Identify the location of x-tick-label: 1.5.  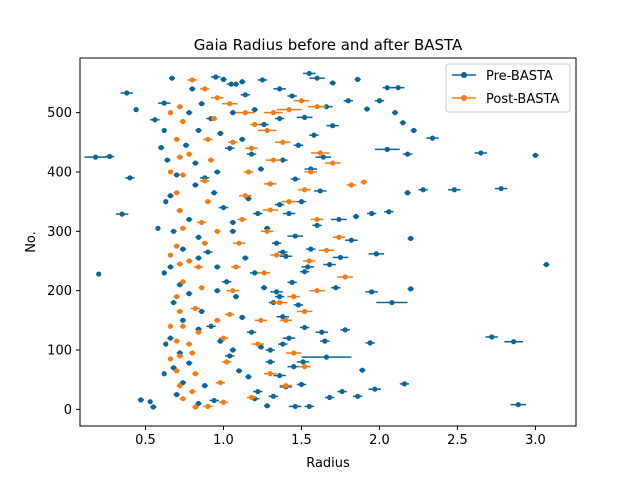
(301, 440).